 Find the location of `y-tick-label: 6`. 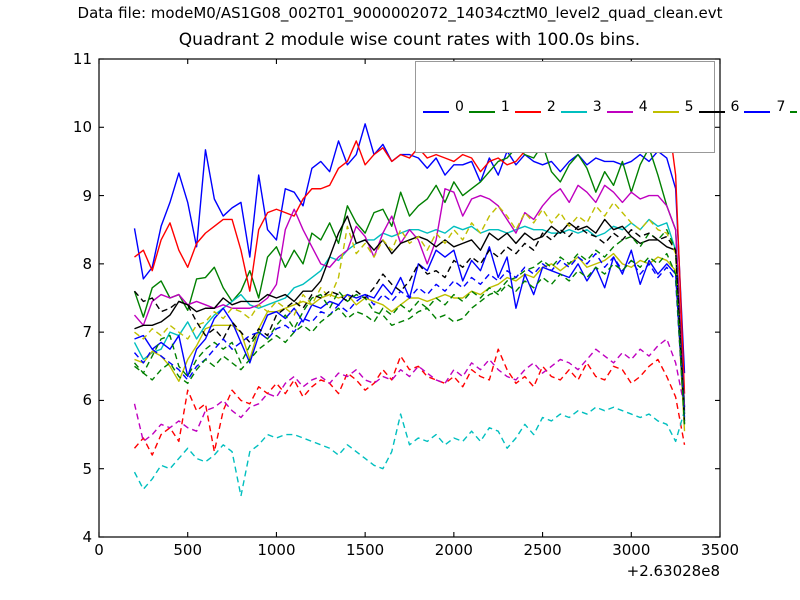

y-tick-label: 6 is located at coordinates (87, 400).